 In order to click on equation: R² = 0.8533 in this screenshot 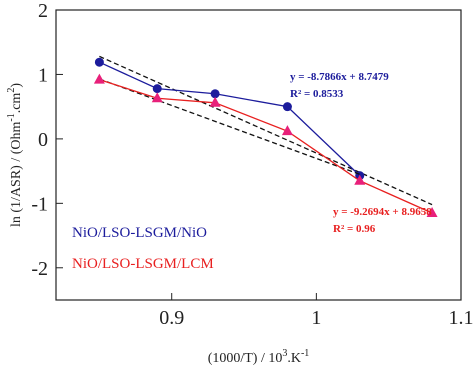, I will do `click(317, 94)`.